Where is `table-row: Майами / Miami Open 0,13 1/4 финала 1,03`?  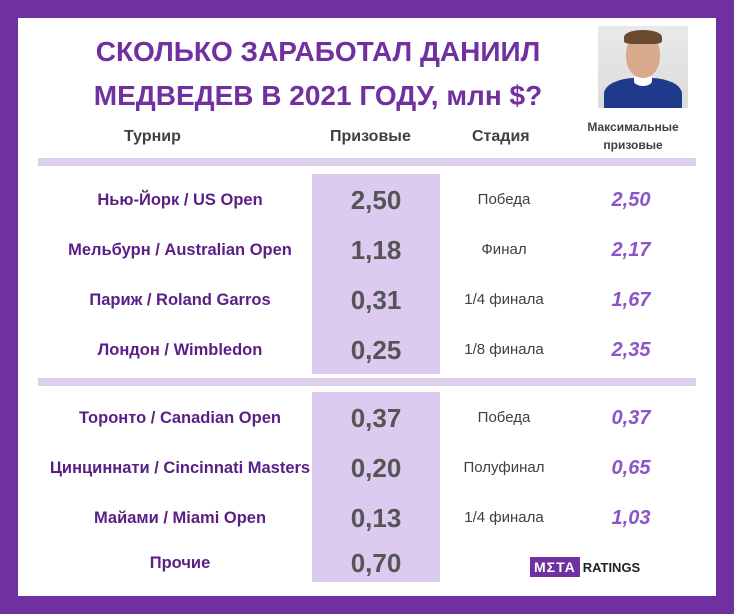
table-row: Майами / Miami Open 0,13 1/4 финала 1,03 is located at coordinates (367, 518).